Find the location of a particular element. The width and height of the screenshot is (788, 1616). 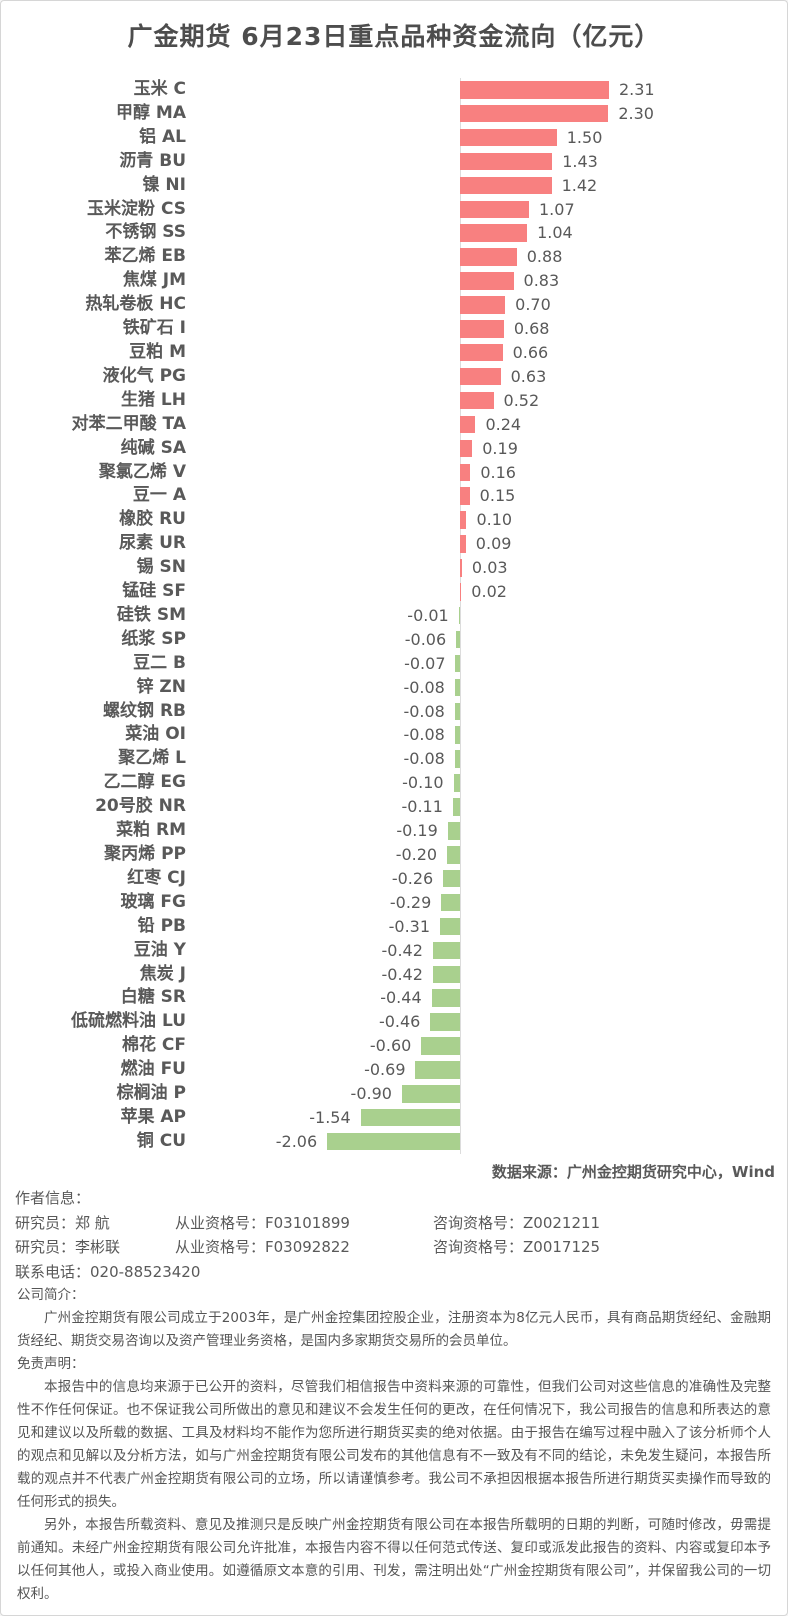

chart-row: 生猪 LH 0.52 is located at coordinates (394, 401).